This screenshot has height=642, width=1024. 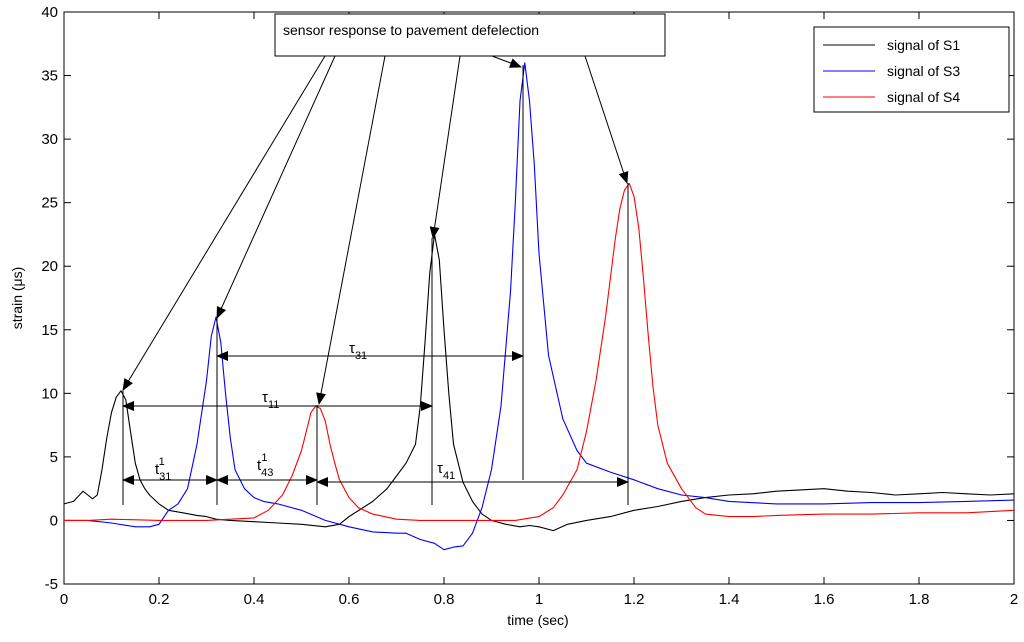 What do you see at coordinates (358, 351) in the screenshot?
I see `label-tau31: τ31` at bounding box center [358, 351].